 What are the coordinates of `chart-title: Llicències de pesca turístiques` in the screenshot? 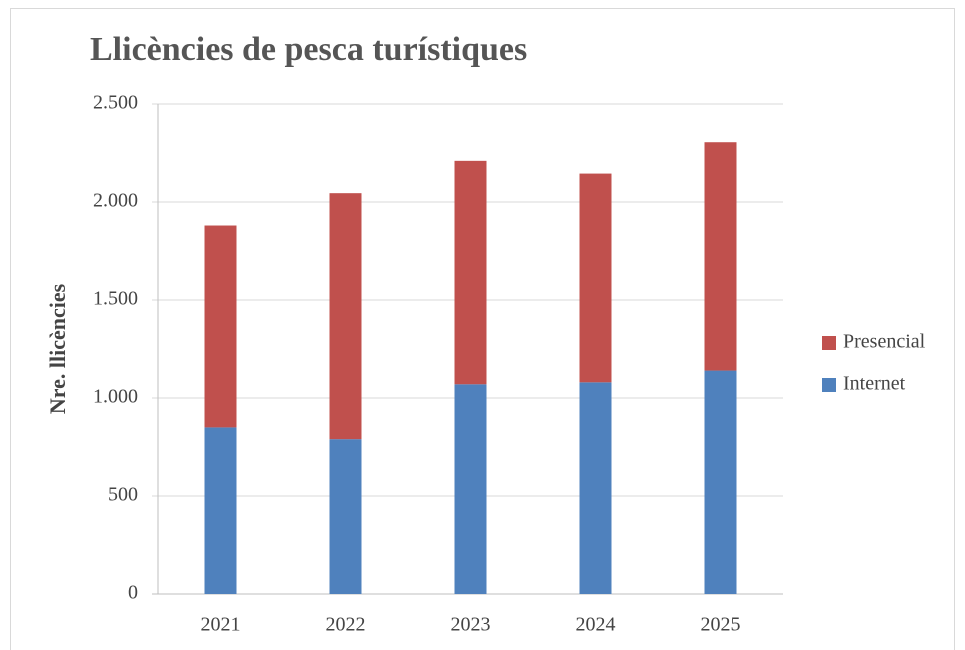 It's located at (308, 49).